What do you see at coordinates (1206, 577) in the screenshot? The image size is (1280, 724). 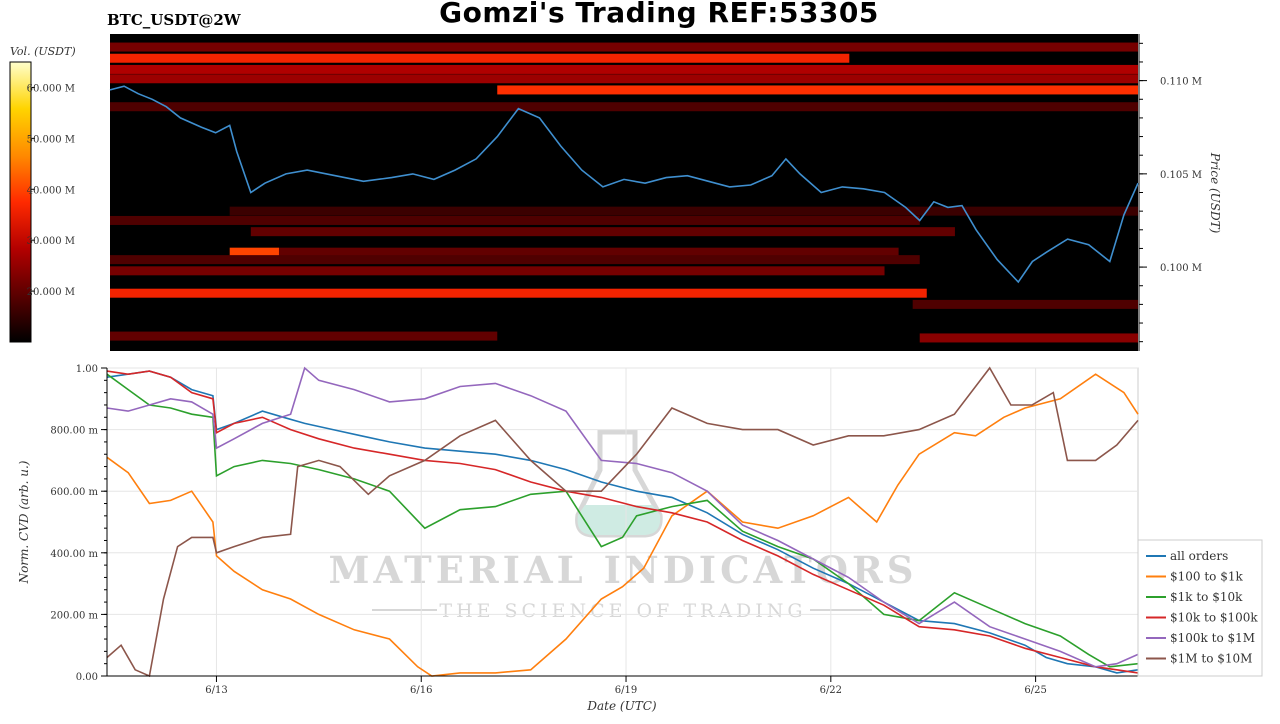 I see `legend-label: $100 to $1k` at bounding box center [1206, 577].